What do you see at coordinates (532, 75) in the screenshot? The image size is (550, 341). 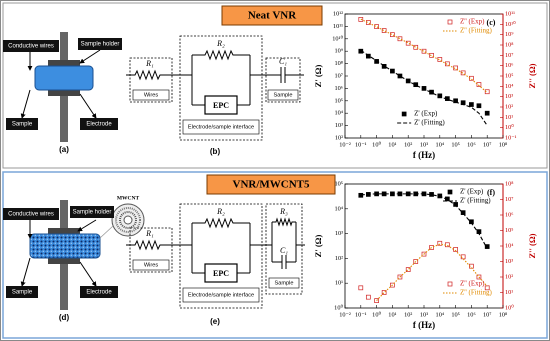 I see `y2-axis-title: Z'' (Ω)` at bounding box center [532, 75].